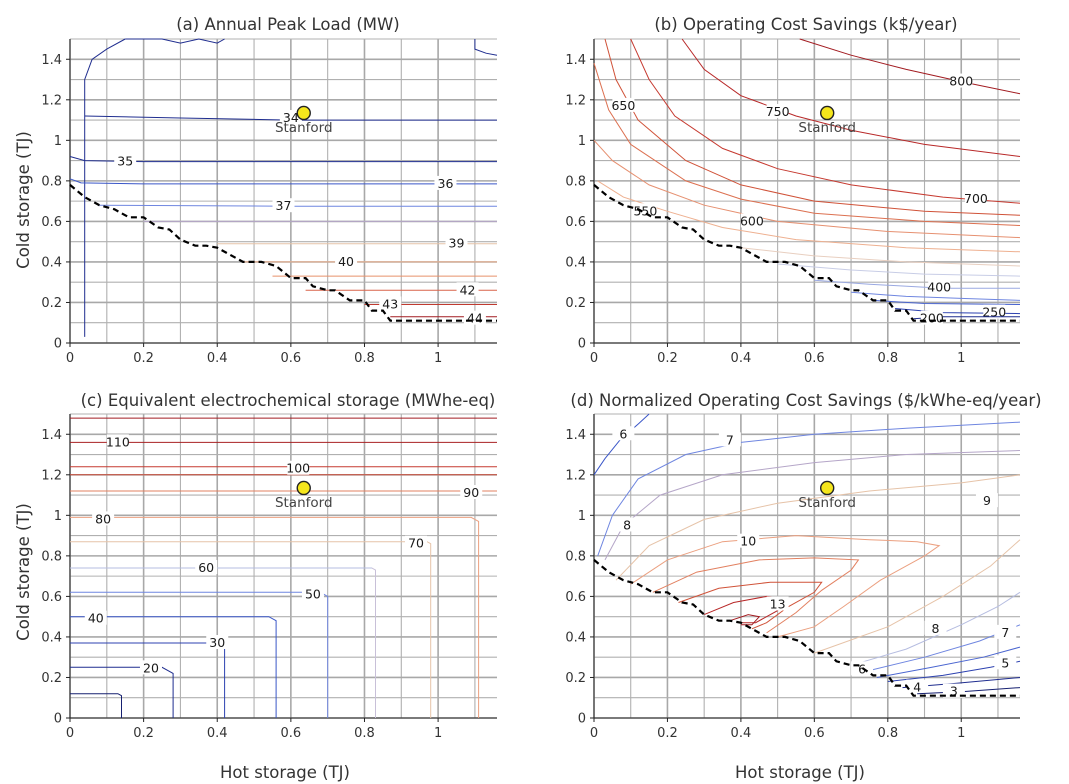 This screenshot has width=1069, height=784. What do you see at coordinates (58, 516) in the screenshot?
I see `y-tick-label: 1` at bounding box center [58, 516].